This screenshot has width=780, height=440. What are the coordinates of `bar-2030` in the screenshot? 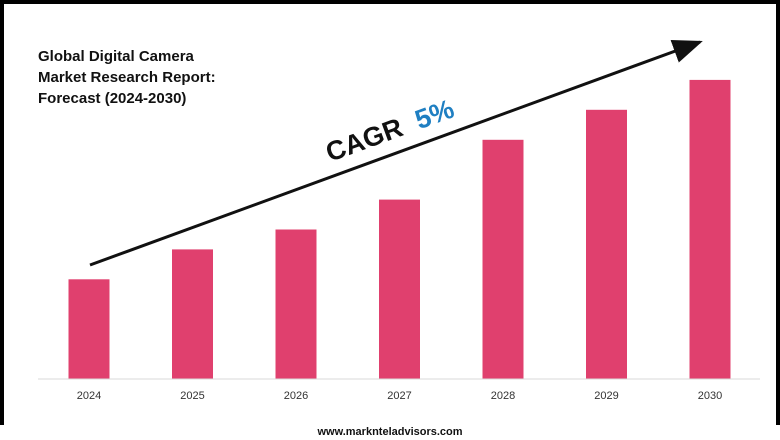 It's located at (710, 229).